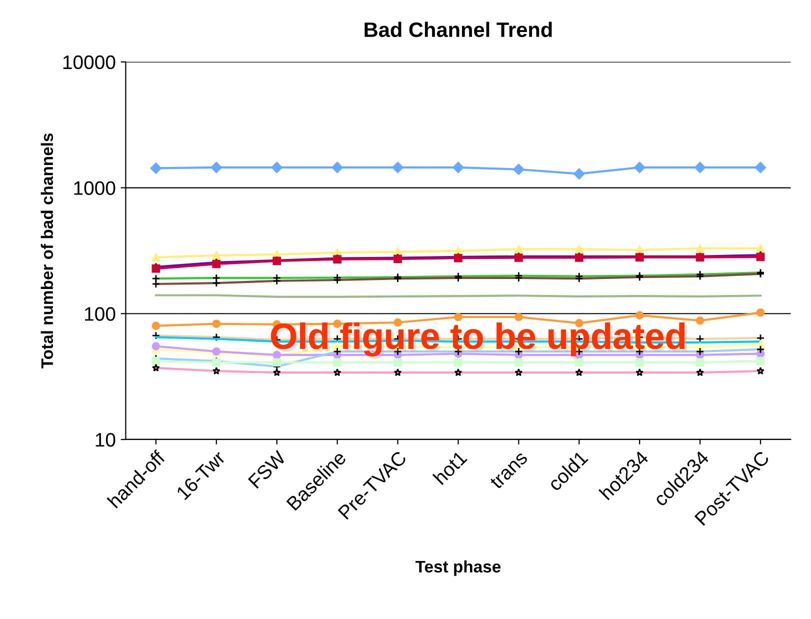  Describe the element at coordinates (95, 188) in the screenshot. I see `y-tick-label: 1000` at that location.